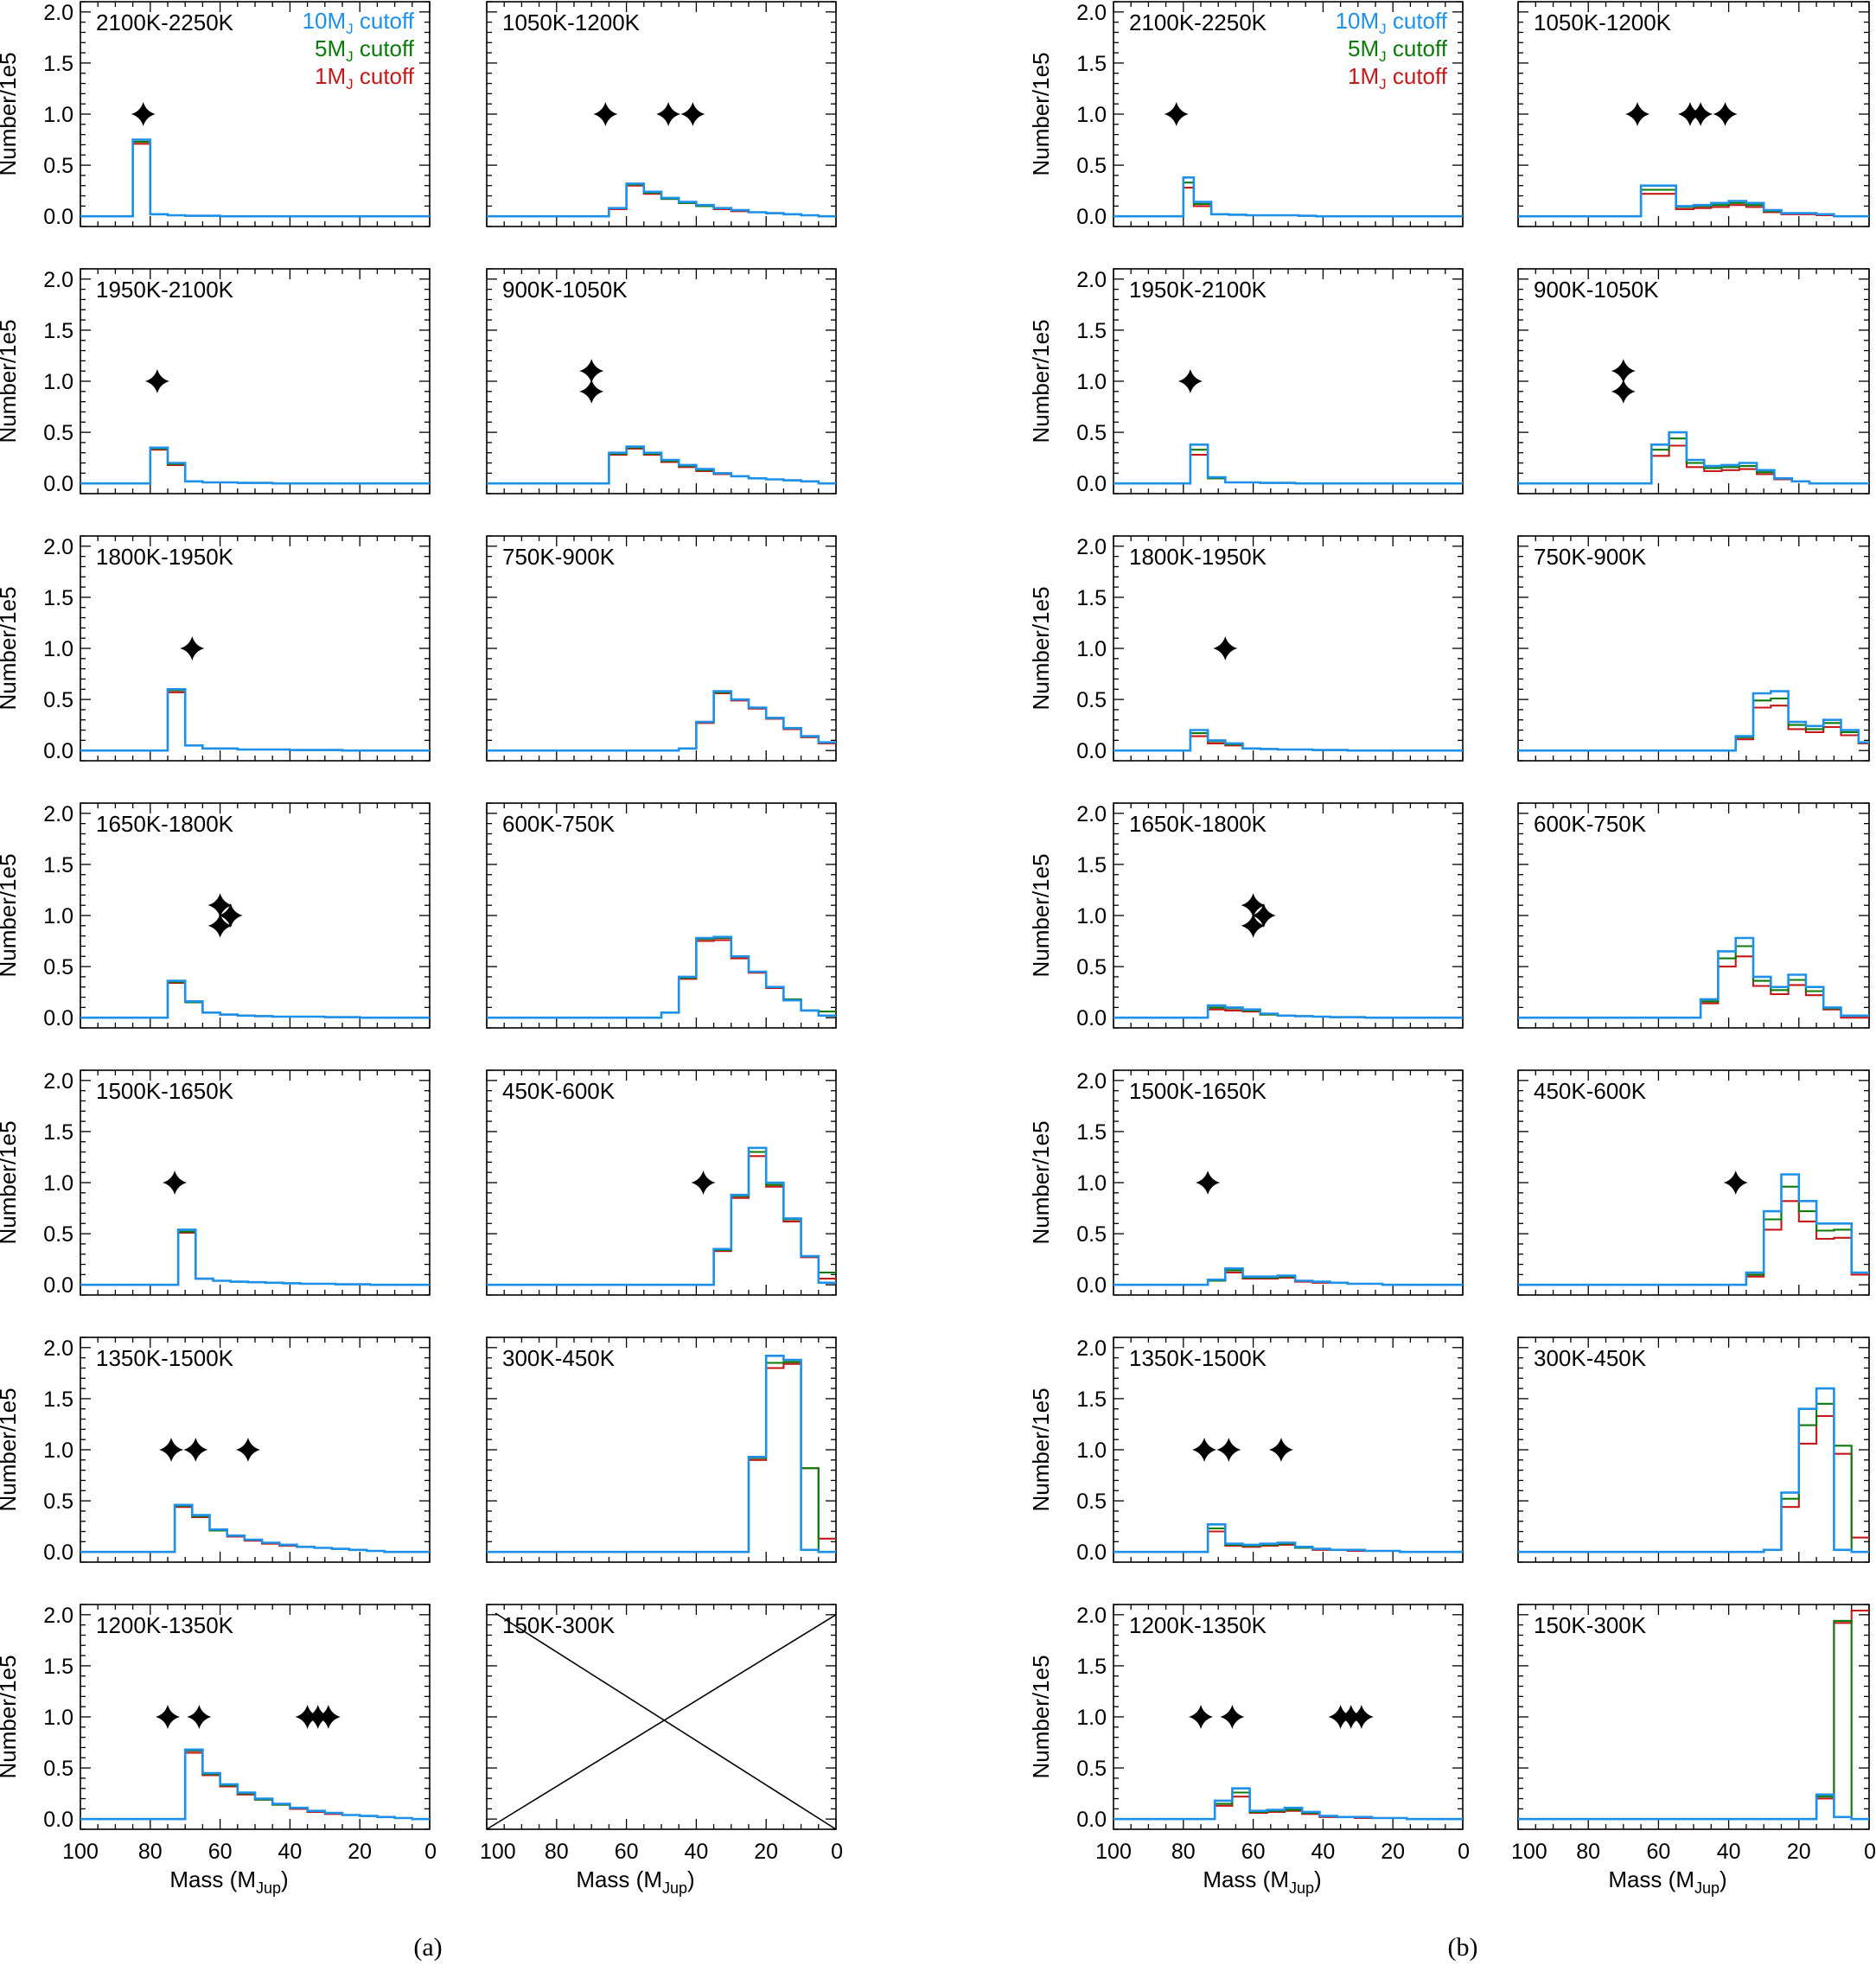 The width and height of the screenshot is (1876, 1965). I want to click on panel-a-4: 900K-1050K, so click(661, 381).